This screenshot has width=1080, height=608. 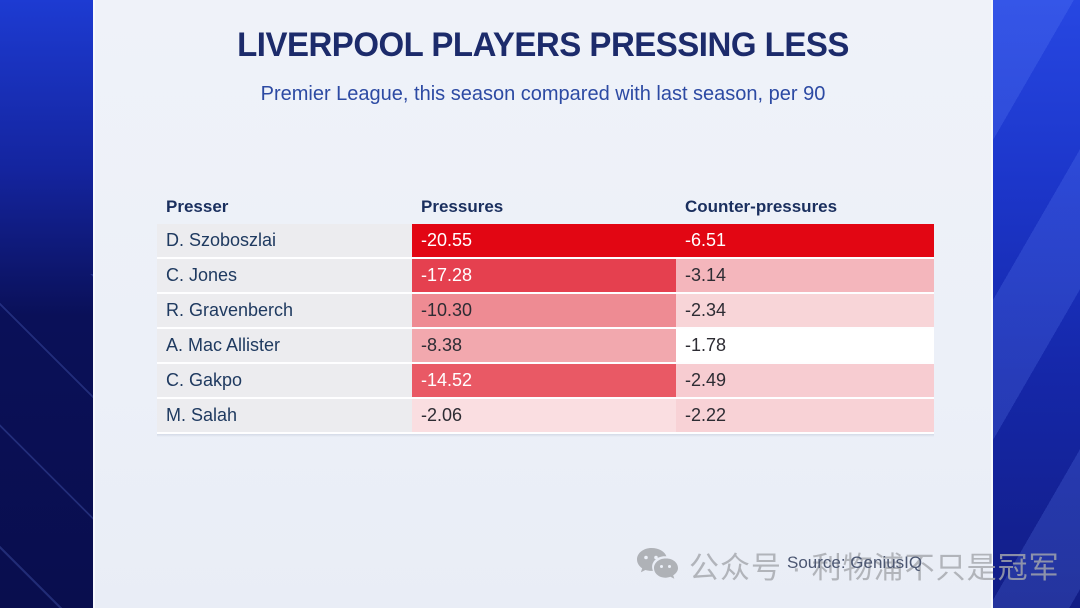 I want to click on pressures-value: -8.38, so click(x=544, y=345).